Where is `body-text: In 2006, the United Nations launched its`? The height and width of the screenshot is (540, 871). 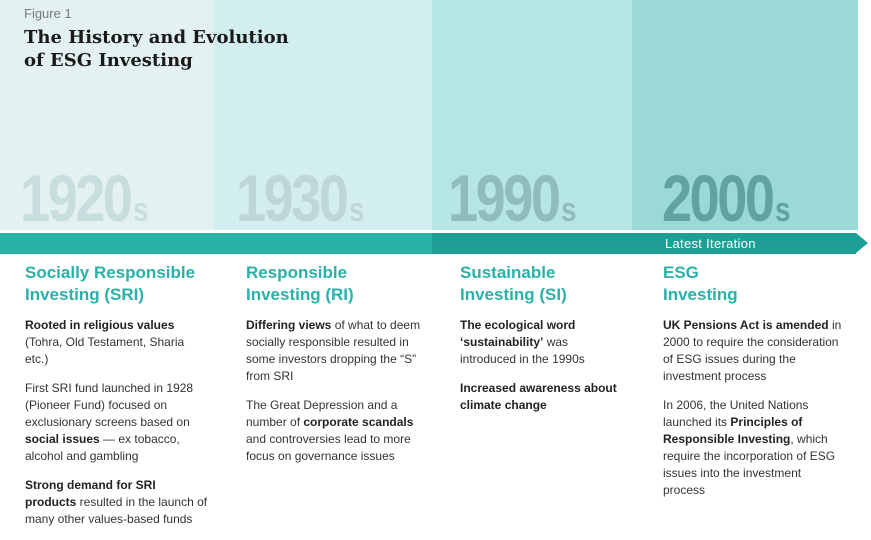
body-text: In 2006, the United Nations launched its is located at coordinates (736, 413).